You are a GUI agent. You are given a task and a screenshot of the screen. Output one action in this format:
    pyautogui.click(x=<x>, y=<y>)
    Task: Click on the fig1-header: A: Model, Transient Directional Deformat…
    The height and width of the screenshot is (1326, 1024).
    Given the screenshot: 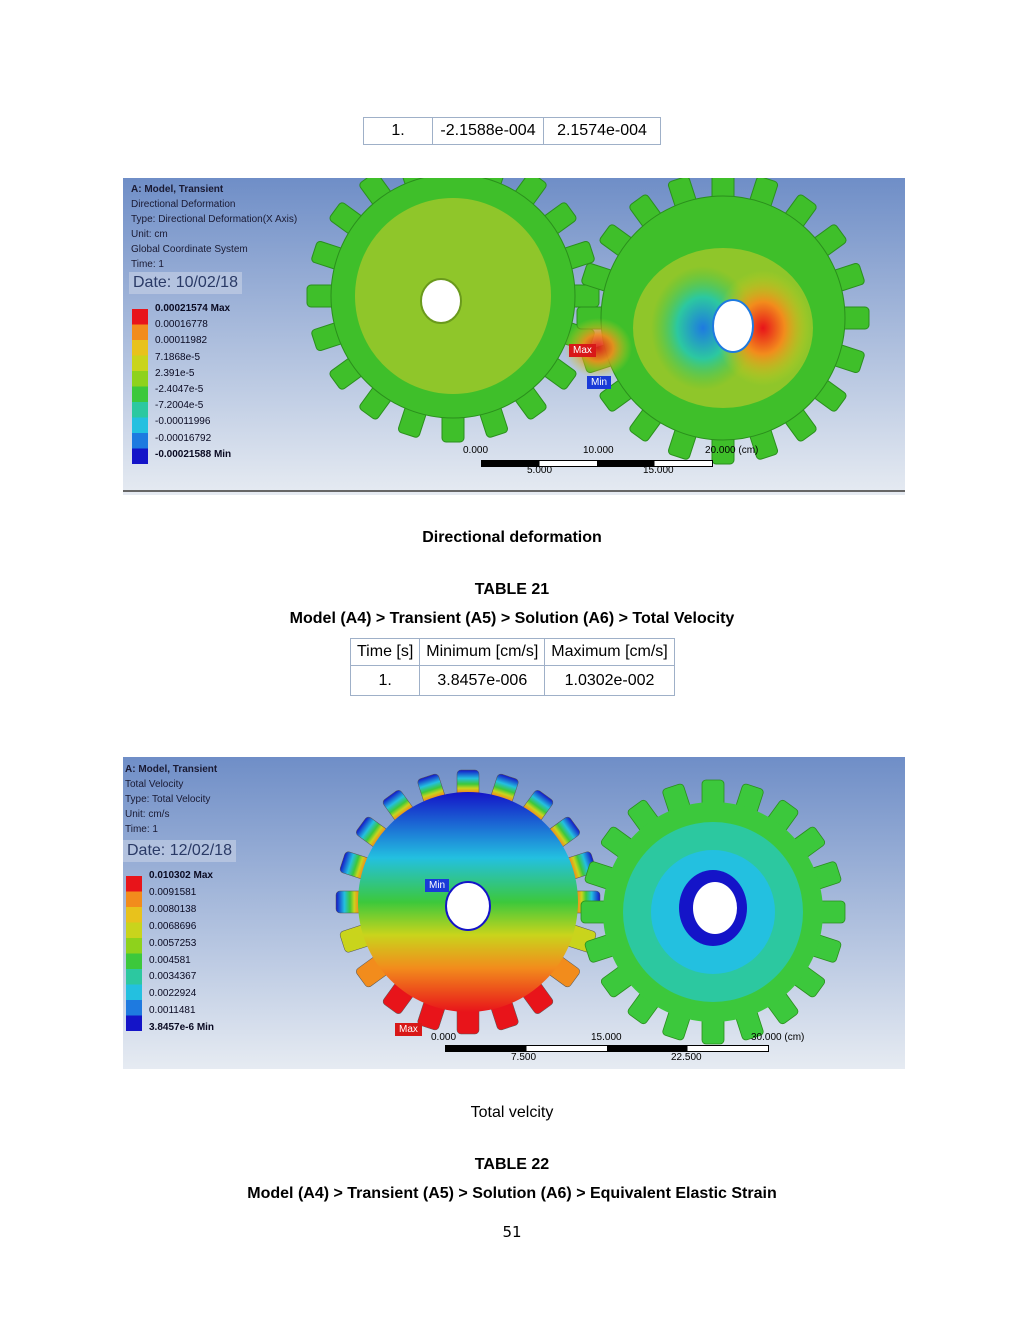 What is the action you would take?
    pyautogui.click(x=214, y=227)
    